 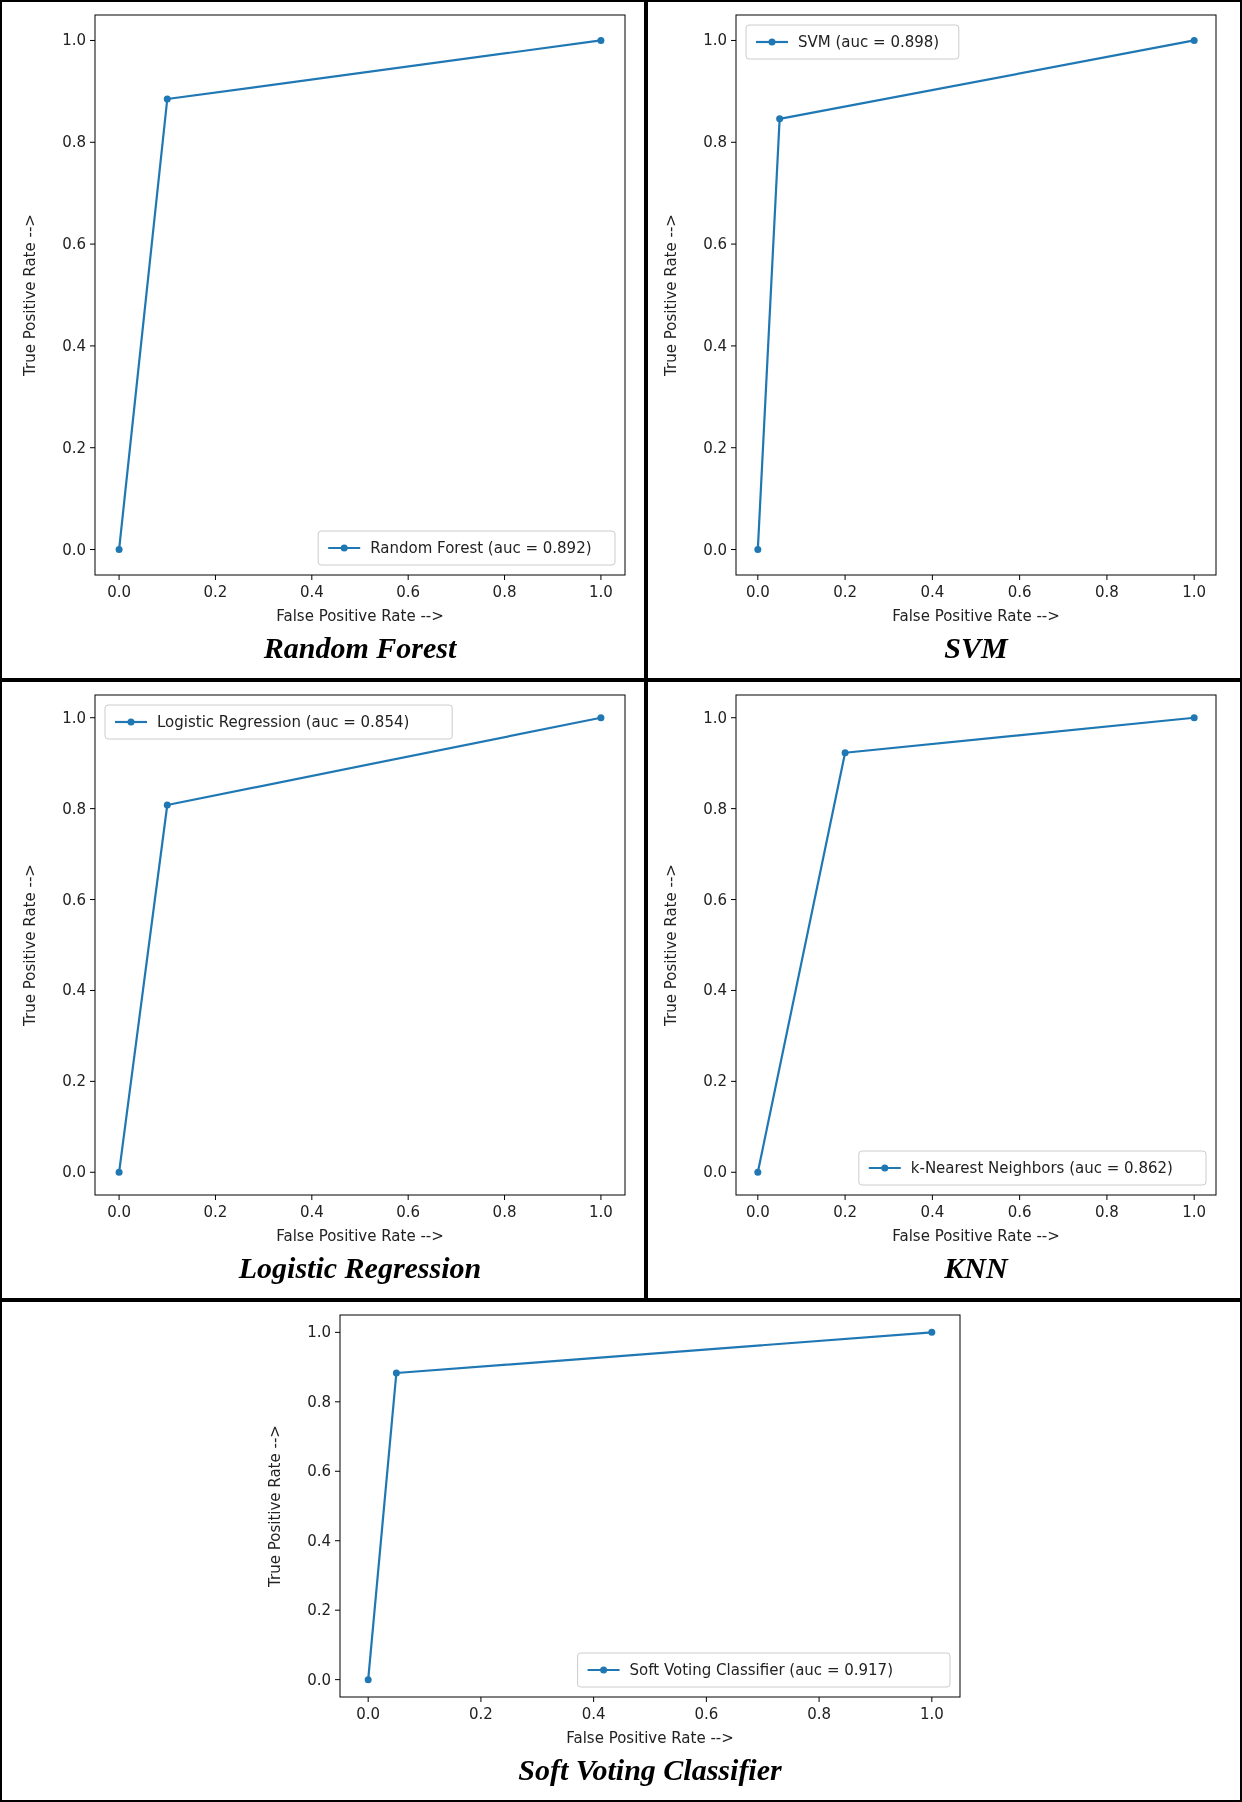 I want to click on text: Logistic Regression, so click(x=359, y=1267).